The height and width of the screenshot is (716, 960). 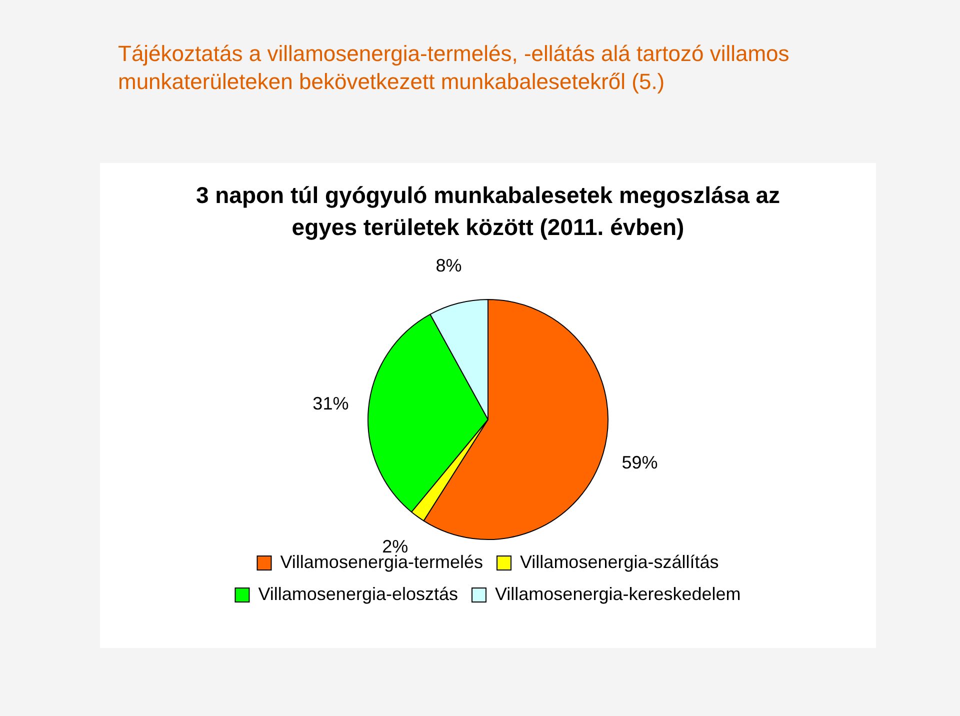 What do you see at coordinates (449, 265) in the screenshot?
I see `data-label: 8%` at bounding box center [449, 265].